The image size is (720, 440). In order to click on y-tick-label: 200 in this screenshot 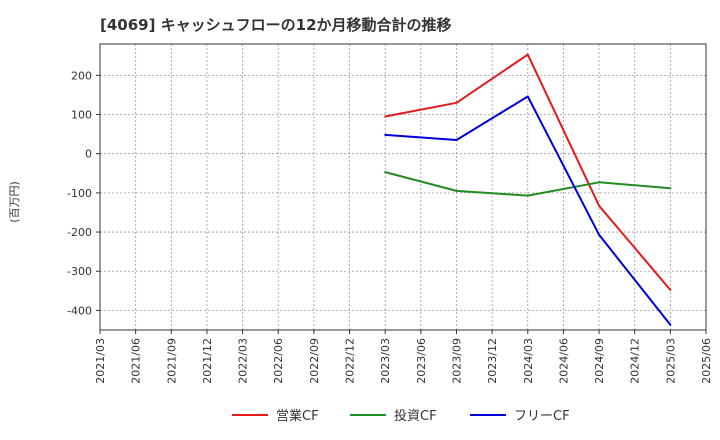, I will do `click(81, 75)`.